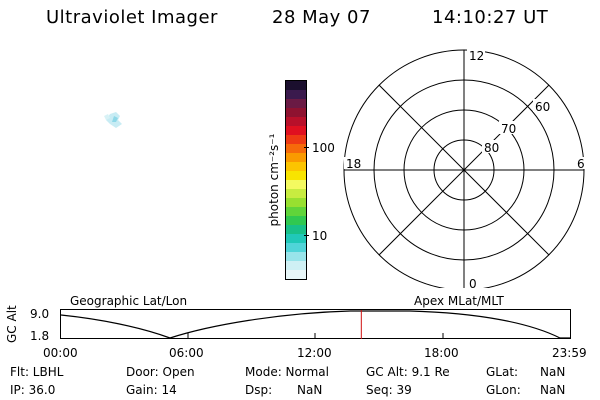 The width and height of the screenshot is (600, 400). I want to click on timeline-ytick-1.8: 1.8, so click(40, 336).